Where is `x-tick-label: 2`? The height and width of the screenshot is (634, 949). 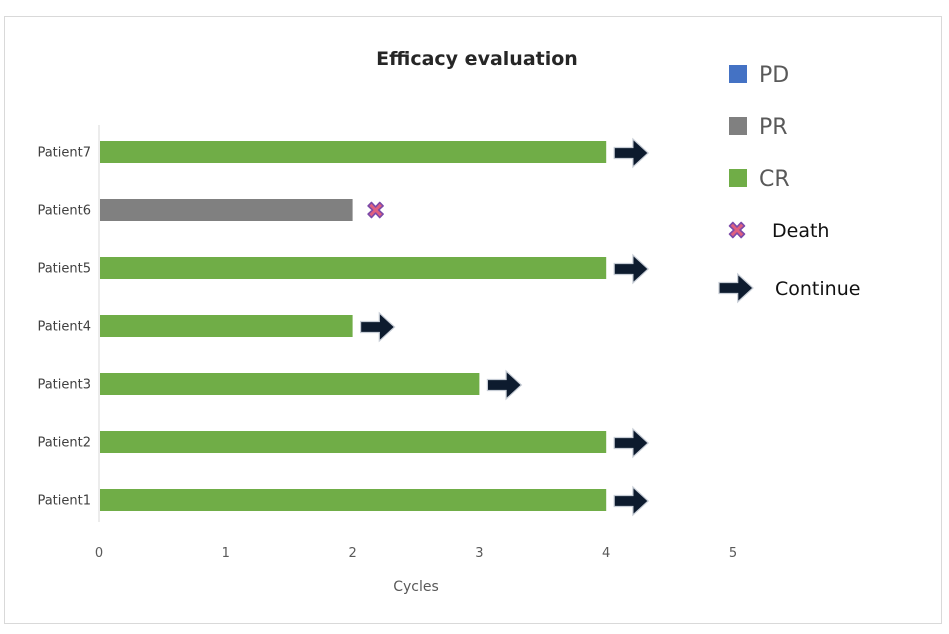
x-tick-label: 2 is located at coordinates (352, 553).